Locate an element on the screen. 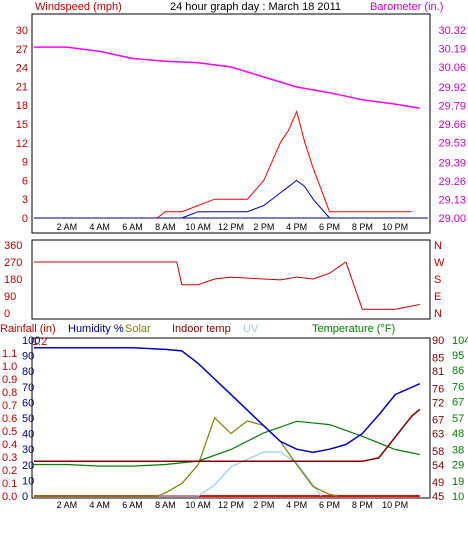 The width and height of the screenshot is (468, 559). temperature-tick: 19 is located at coordinates (458, 482).